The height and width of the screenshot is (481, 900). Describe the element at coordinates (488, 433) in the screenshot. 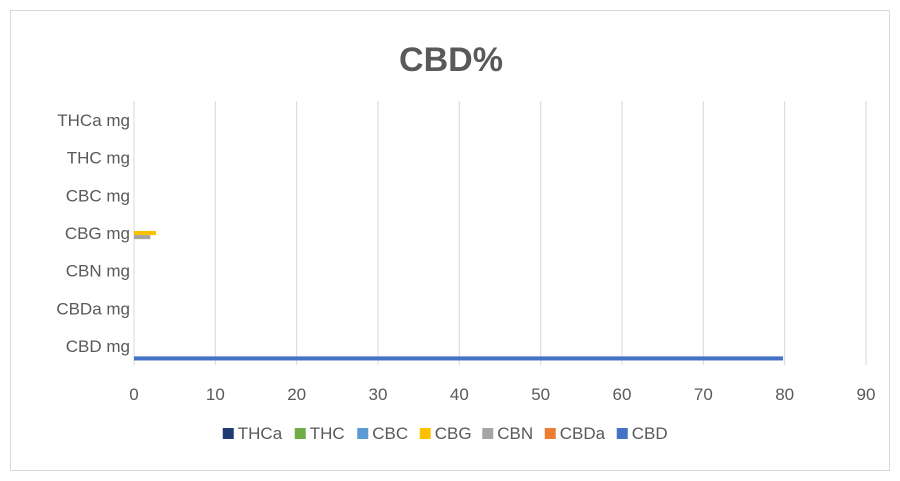

I see `legend-swatch-CBN` at that location.